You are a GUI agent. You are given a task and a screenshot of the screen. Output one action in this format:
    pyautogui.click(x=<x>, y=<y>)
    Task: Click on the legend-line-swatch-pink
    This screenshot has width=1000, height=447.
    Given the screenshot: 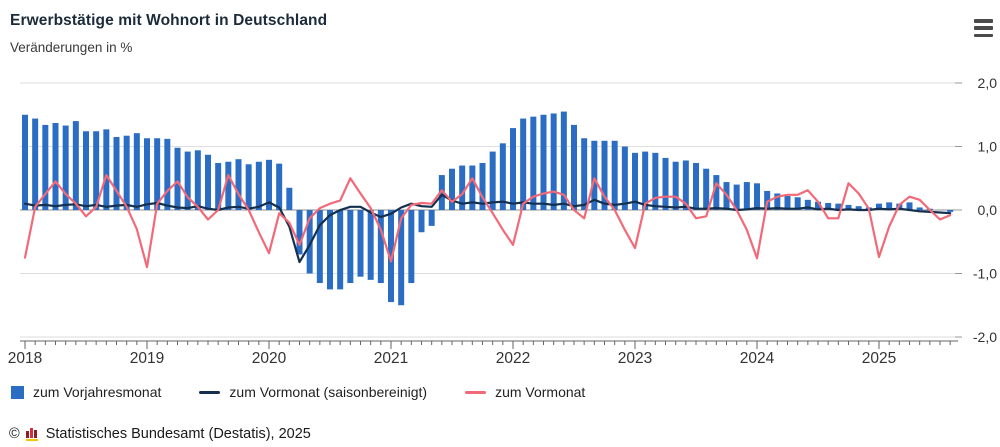 What is the action you would take?
    pyautogui.click(x=476, y=392)
    